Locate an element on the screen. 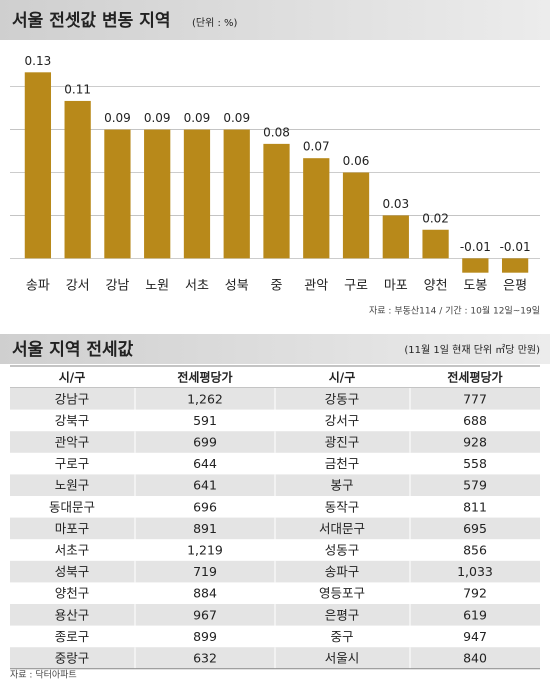 The image size is (550, 681). table-cell: 구로구 is located at coordinates (72, 463).